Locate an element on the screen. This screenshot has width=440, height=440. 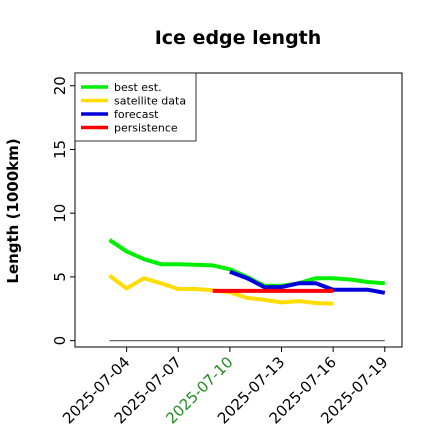
legend-label: satellite data is located at coordinates (150, 101).